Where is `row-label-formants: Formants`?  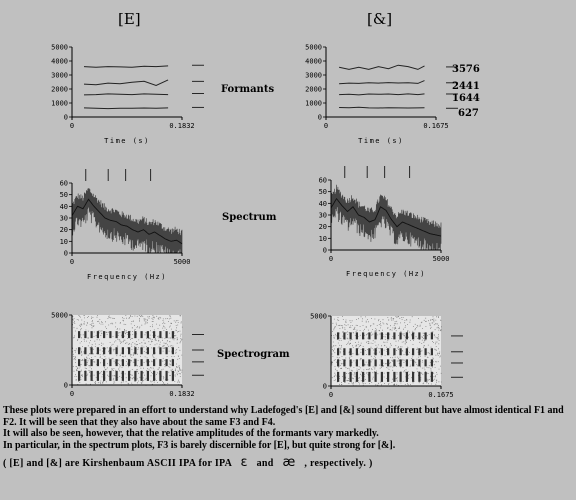
row-label-formants: Formants is located at coordinates (247, 89).